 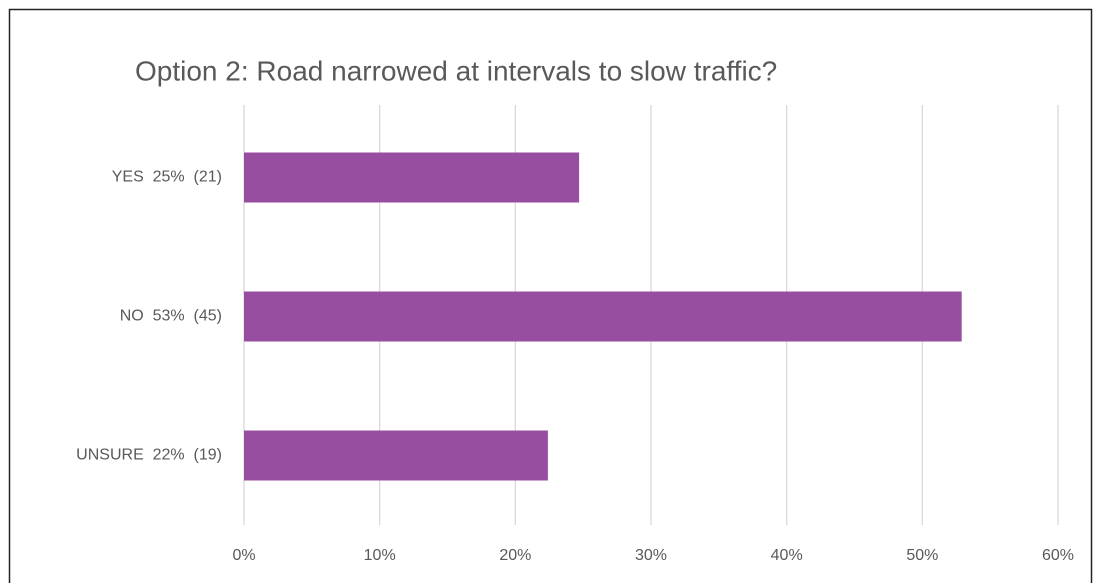 What do you see at coordinates (922, 555) in the screenshot?
I see `x-tick-label: 50%` at bounding box center [922, 555].